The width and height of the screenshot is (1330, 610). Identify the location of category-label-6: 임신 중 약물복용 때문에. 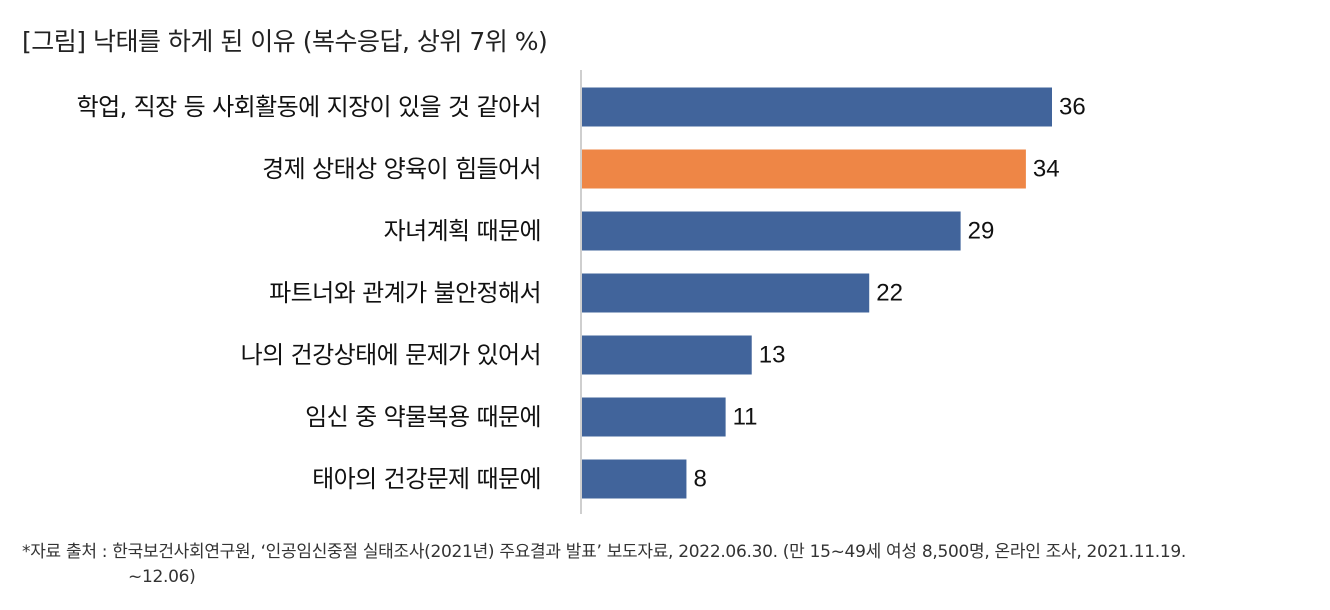
(423, 417).